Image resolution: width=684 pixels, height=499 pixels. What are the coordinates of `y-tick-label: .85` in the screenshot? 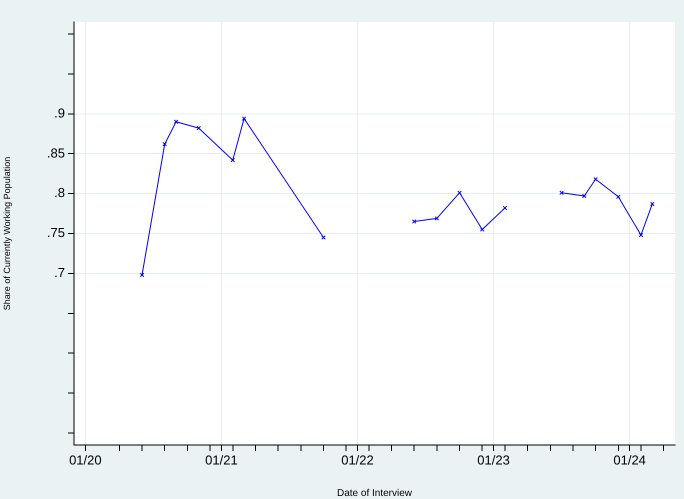 It's located at (55, 152).